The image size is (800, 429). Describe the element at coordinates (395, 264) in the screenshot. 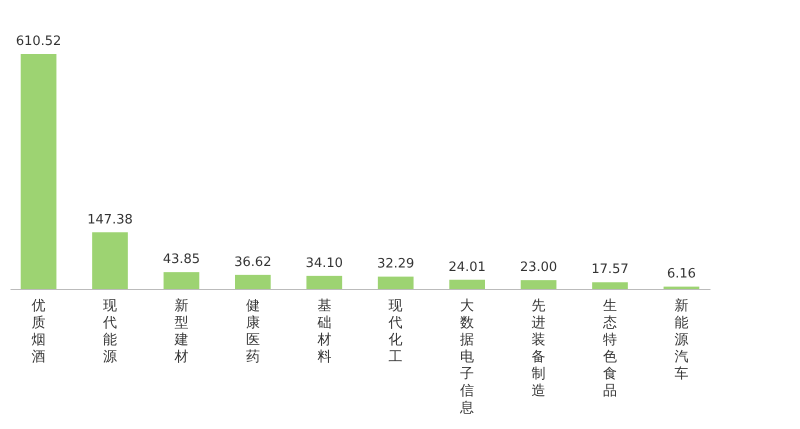

I see `data-label: 32.29` at that location.